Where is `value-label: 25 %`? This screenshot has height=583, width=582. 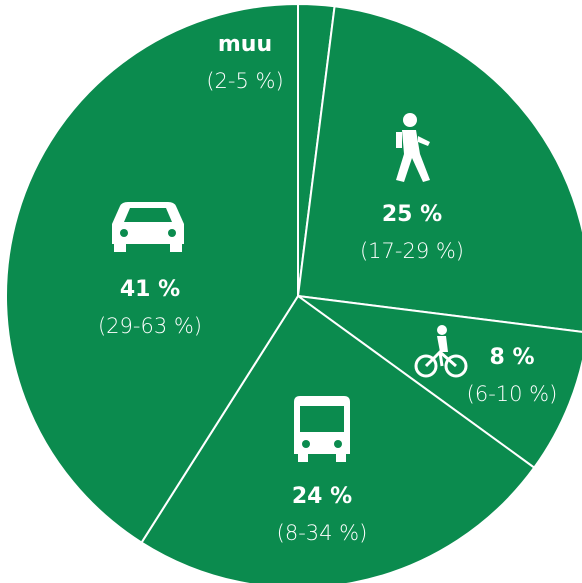
value-label: 25 % is located at coordinates (412, 214).